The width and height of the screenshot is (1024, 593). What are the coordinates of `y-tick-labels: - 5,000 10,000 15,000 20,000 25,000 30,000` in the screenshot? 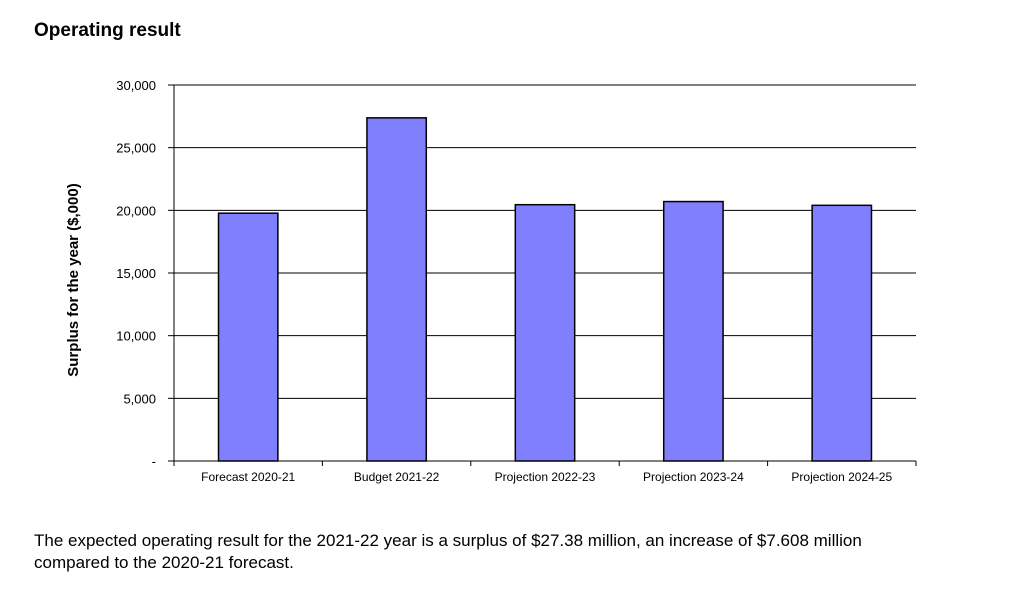 It's located at (136, 273).